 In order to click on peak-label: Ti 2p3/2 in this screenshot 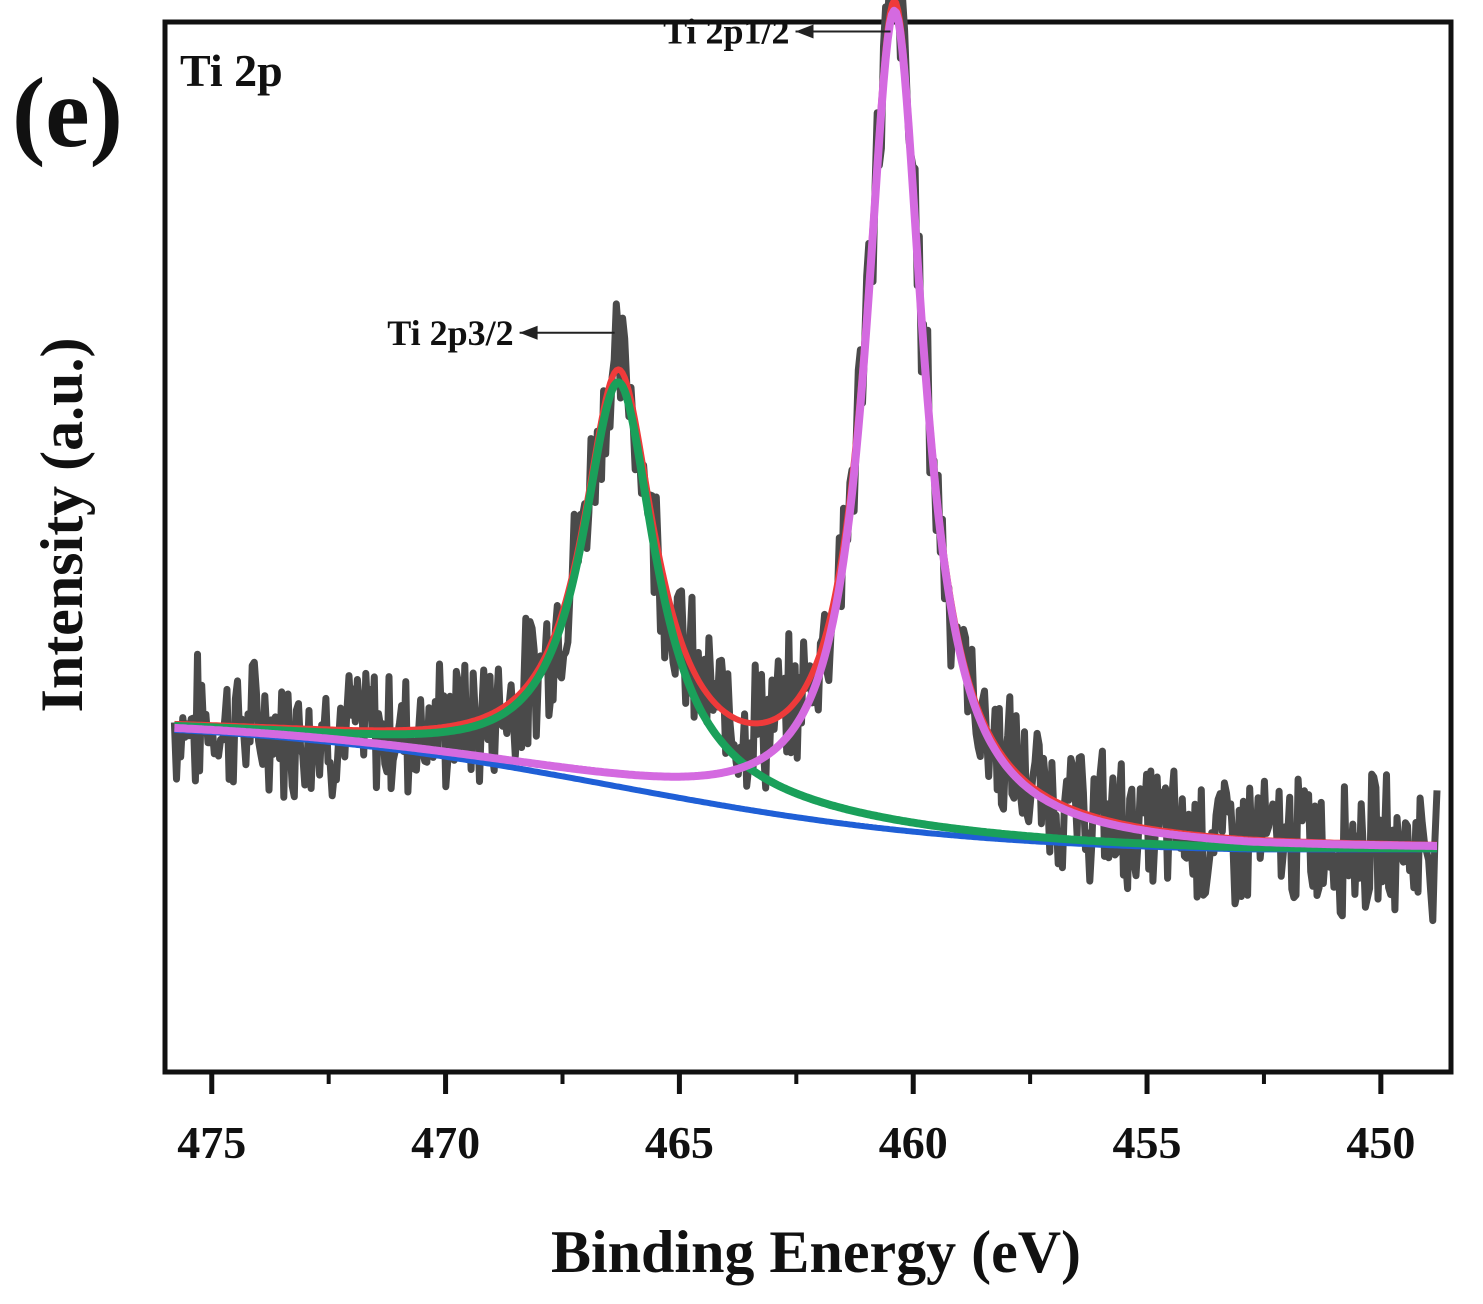, I will do `click(450, 333)`.